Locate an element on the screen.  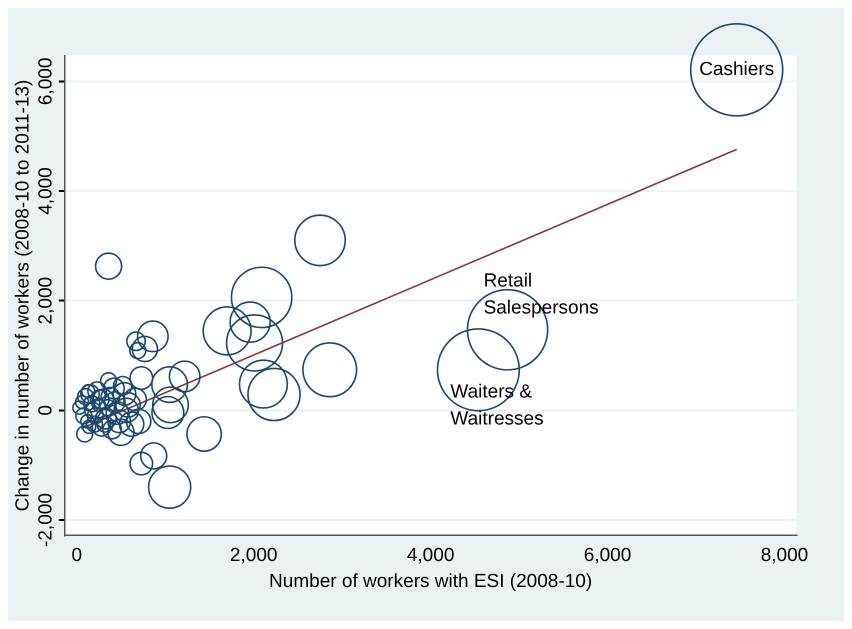
x-tick-label: 8,000 is located at coordinates (784, 555).